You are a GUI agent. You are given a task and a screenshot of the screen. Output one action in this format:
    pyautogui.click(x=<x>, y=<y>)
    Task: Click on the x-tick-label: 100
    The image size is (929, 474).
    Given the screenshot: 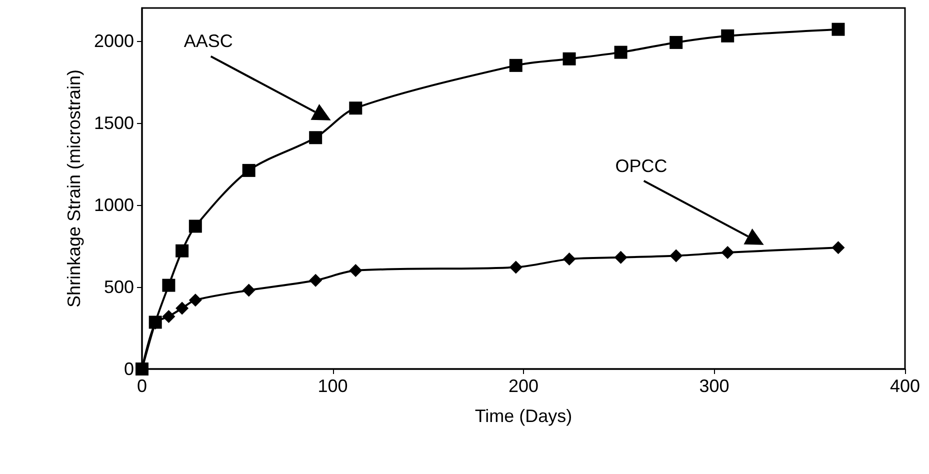 What is the action you would take?
    pyautogui.click(x=333, y=386)
    